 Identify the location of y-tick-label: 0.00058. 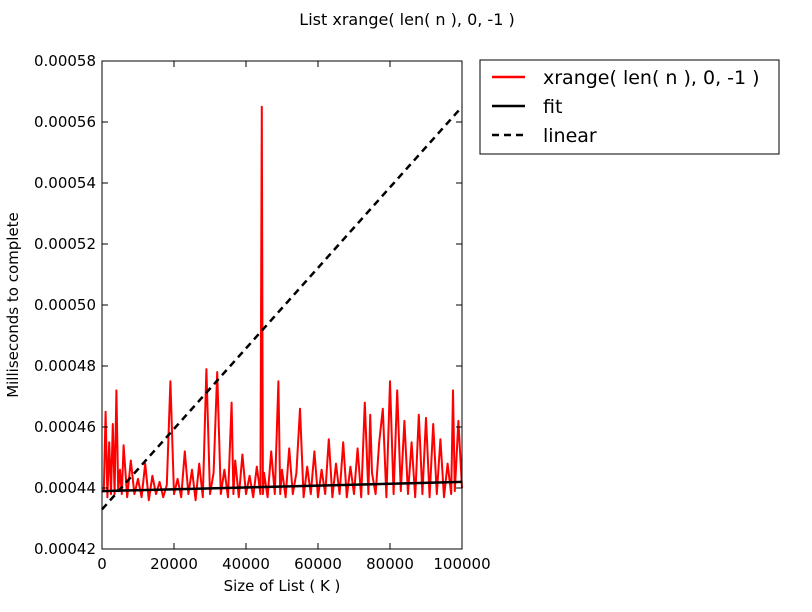
(65, 61).